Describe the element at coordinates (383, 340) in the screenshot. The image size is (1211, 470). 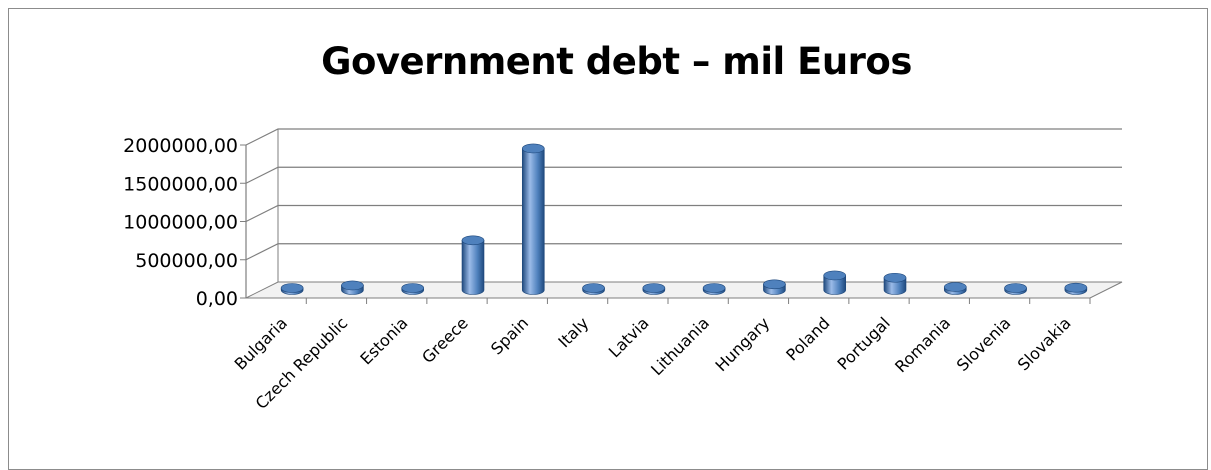
I see `x-tick-label: Estonia` at that location.